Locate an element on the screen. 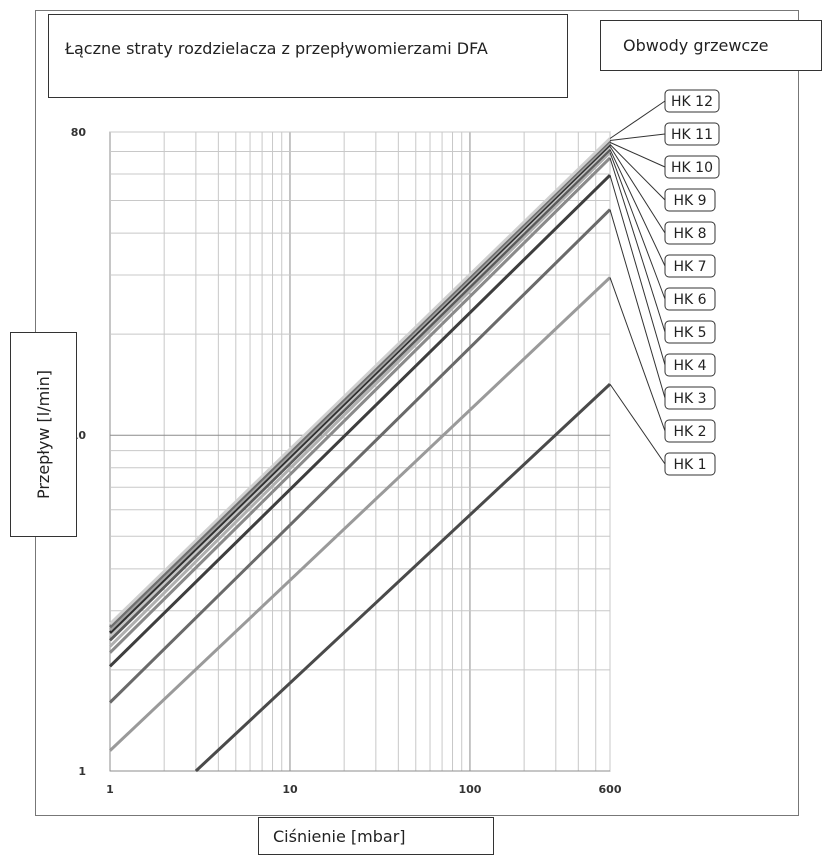  x-tick-label: 10 is located at coordinates (290, 789).